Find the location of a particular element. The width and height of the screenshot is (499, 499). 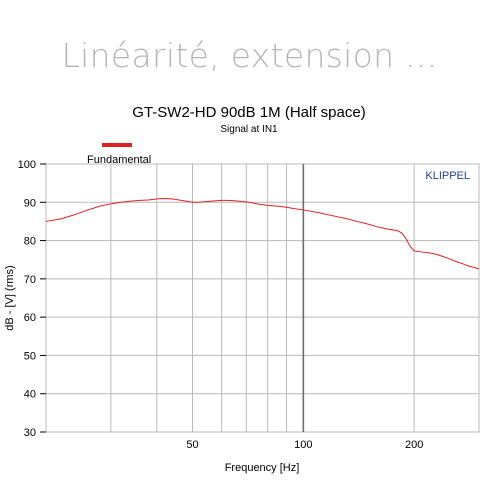

x-tick-label: 50 is located at coordinates (192, 445).